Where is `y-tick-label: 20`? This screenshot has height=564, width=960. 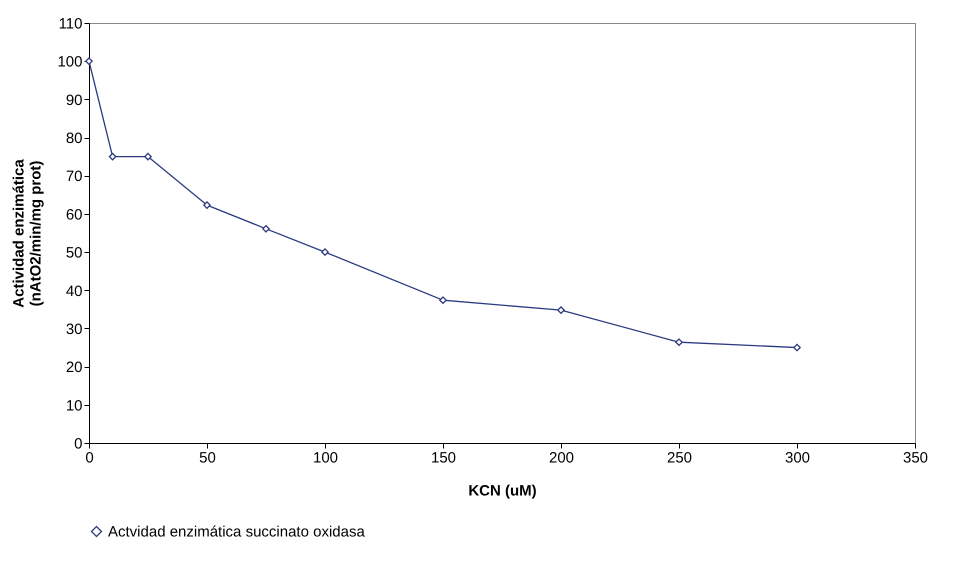
y-tick-label: 20 is located at coordinates (74, 367).